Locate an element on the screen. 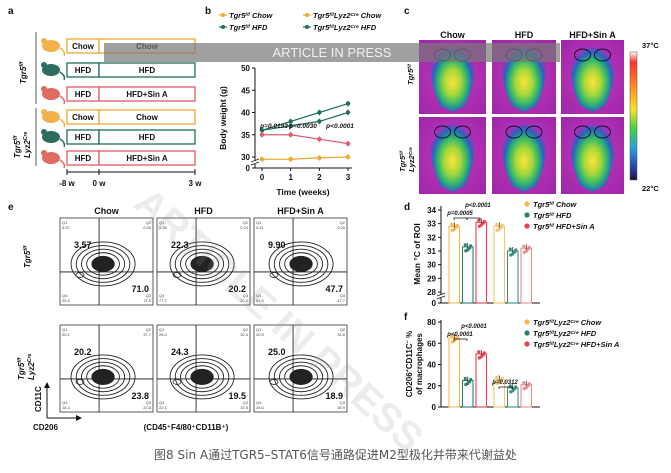  quadrant-value-small: 0.24 is located at coordinates (244, 227).